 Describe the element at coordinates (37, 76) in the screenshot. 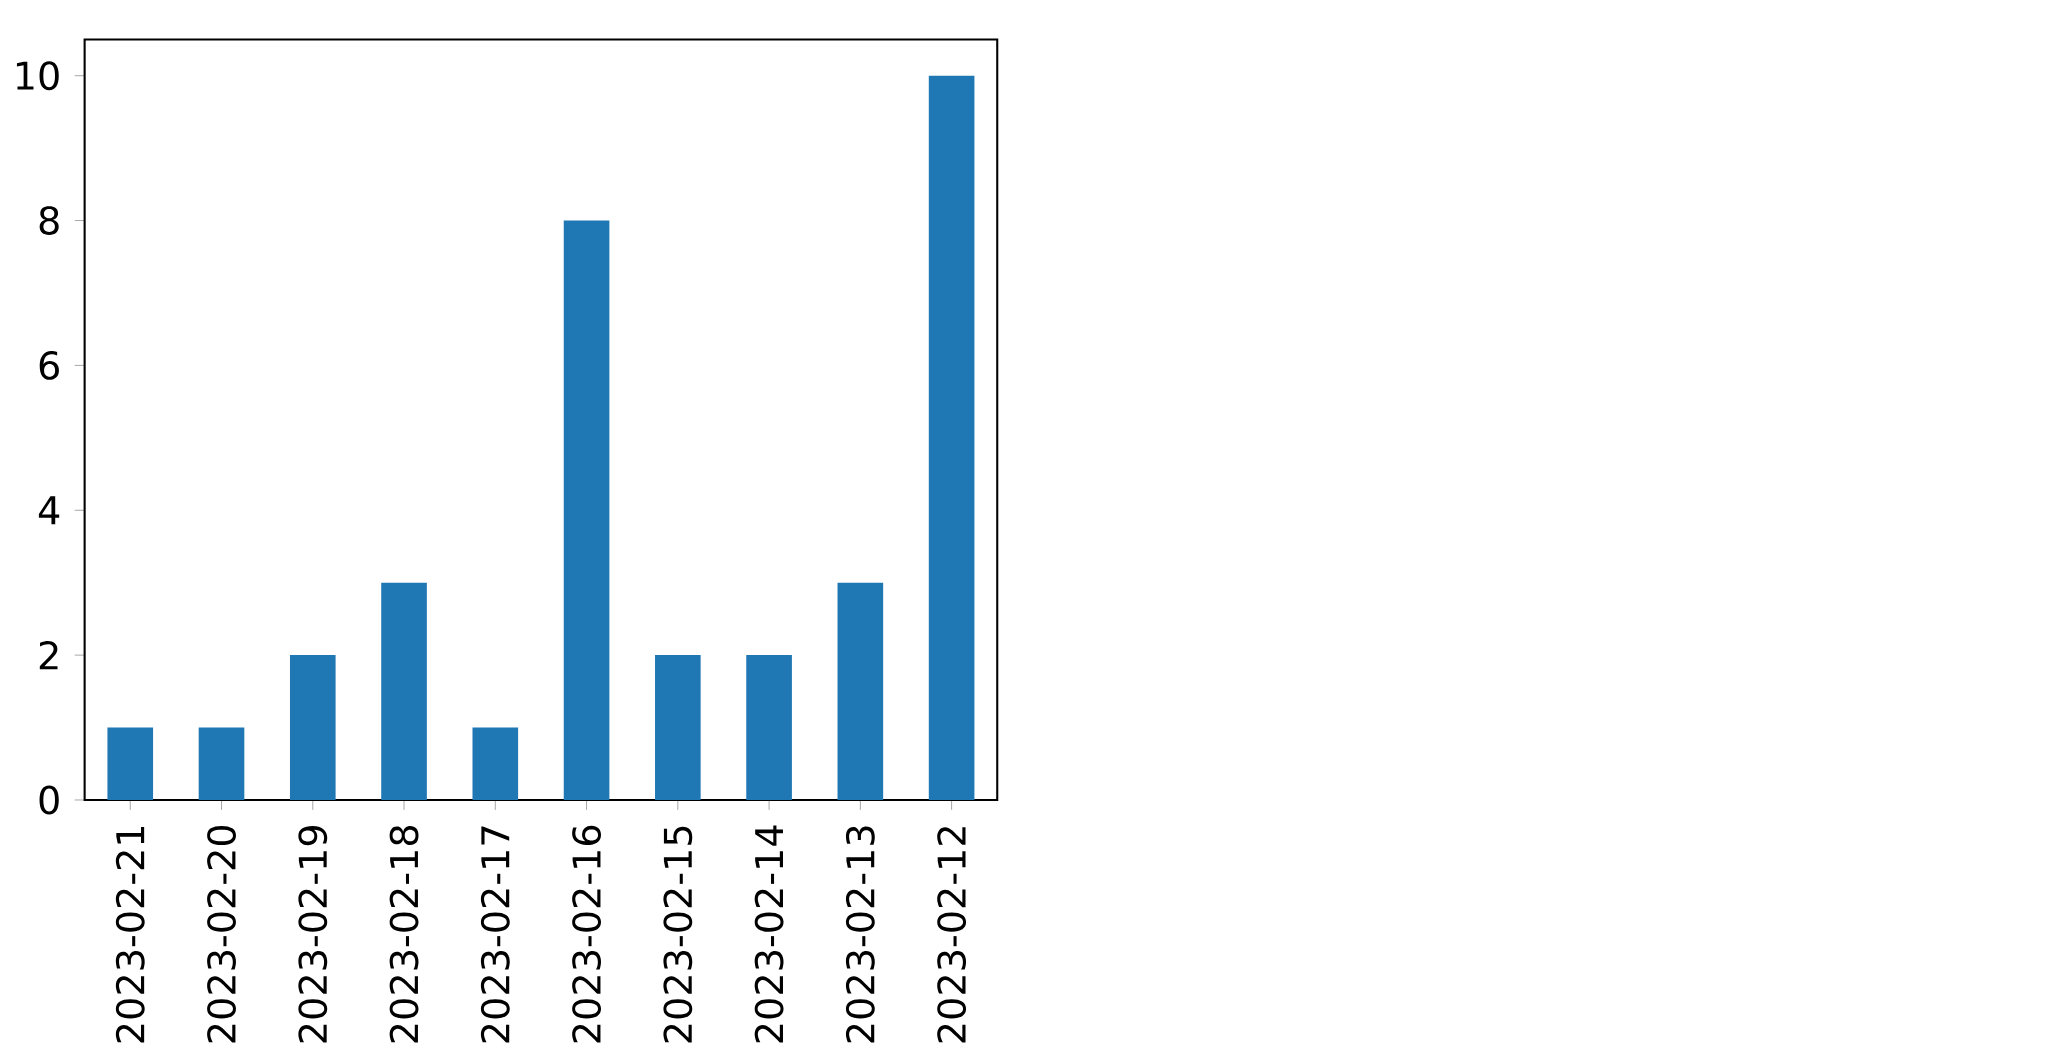

I see `y-tick-label: 10` at that location.